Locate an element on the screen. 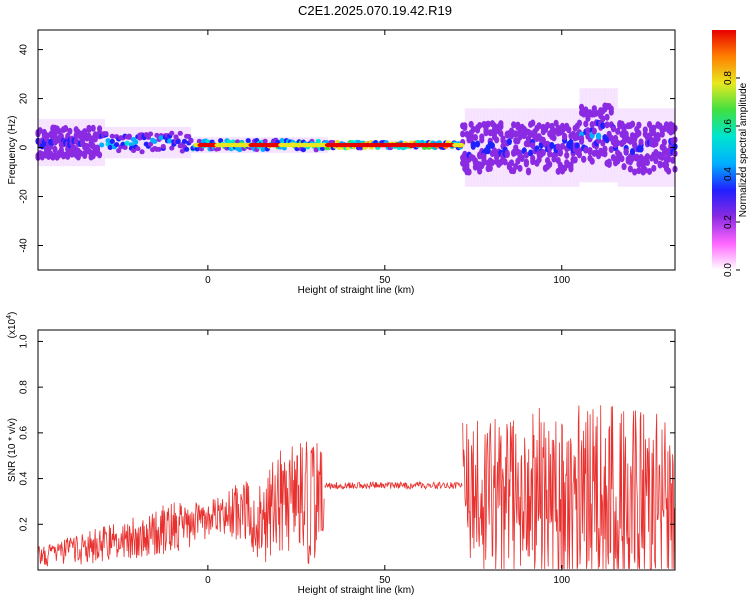 The height and width of the screenshot is (600, 750). x-tick-label: 100 is located at coordinates (561, 280).